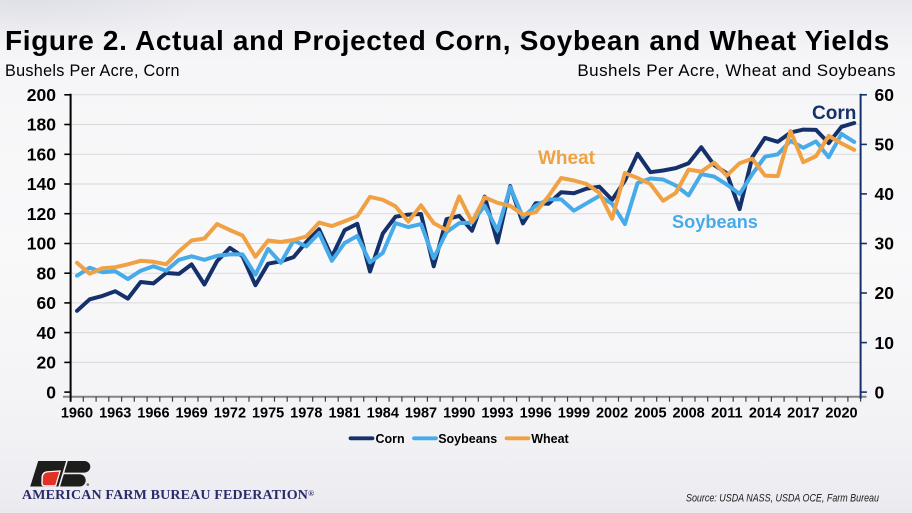 The image size is (912, 513). Describe the element at coordinates (306, 414) in the screenshot. I see `svg-text: 1978` at that location.